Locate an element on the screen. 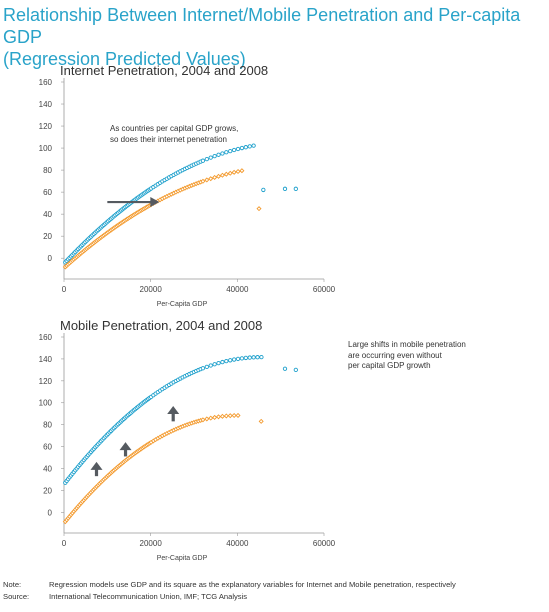 This screenshot has height=612, width=549. x-tick-label-mobile: 0 is located at coordinates (64, 543).